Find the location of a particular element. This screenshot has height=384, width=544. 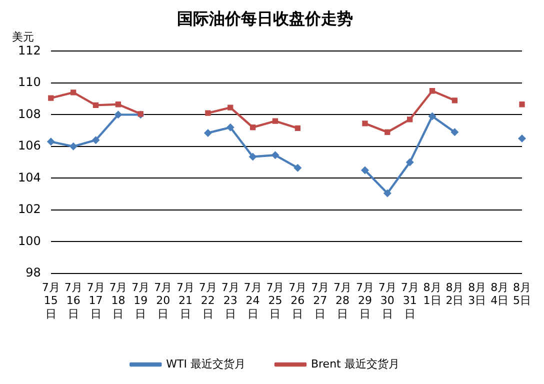

x-tick-label: 7月30日 is located at coordinates (387, 300).